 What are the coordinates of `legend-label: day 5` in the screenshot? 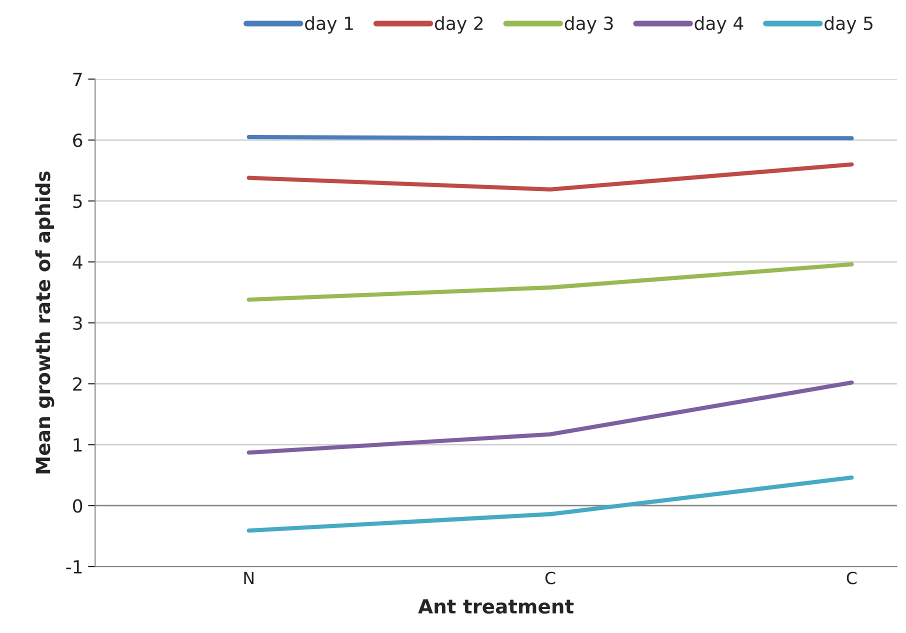 It's located at (848, 25).